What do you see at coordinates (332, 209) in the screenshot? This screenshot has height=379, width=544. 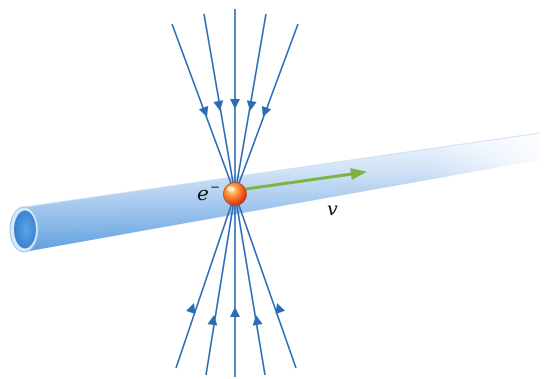 I see `velocity-label: v` at bounding box center [332, 209].